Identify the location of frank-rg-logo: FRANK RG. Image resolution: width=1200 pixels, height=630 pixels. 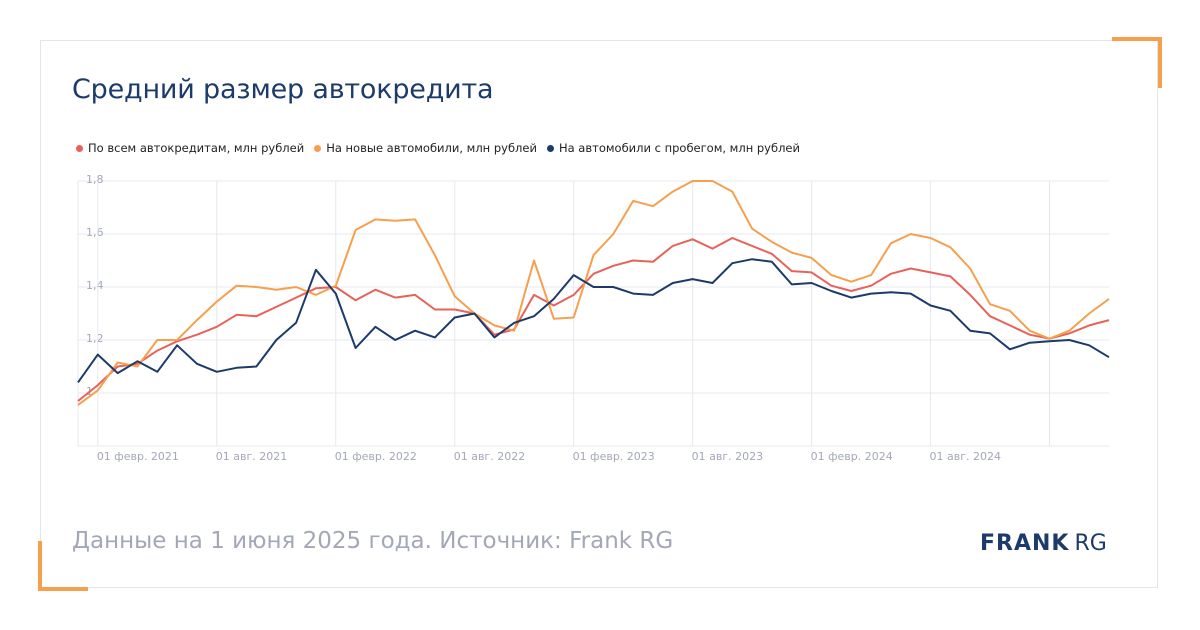
(1043, 543).